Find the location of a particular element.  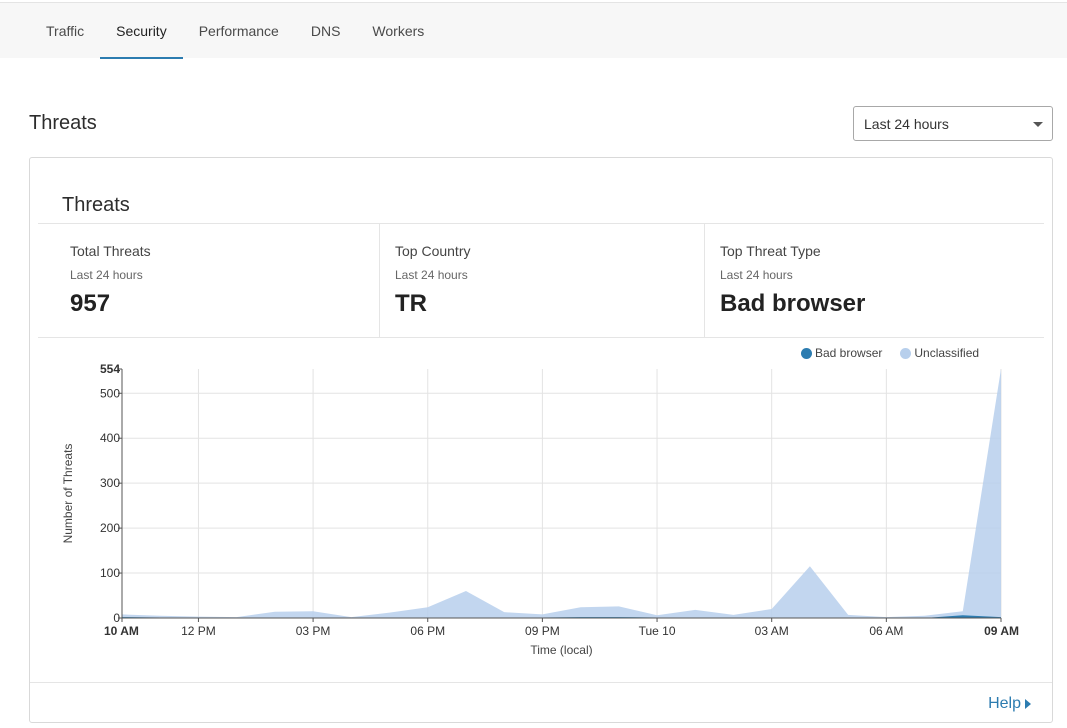

y-tick-label: 554 is located at coordinates (110, 369).